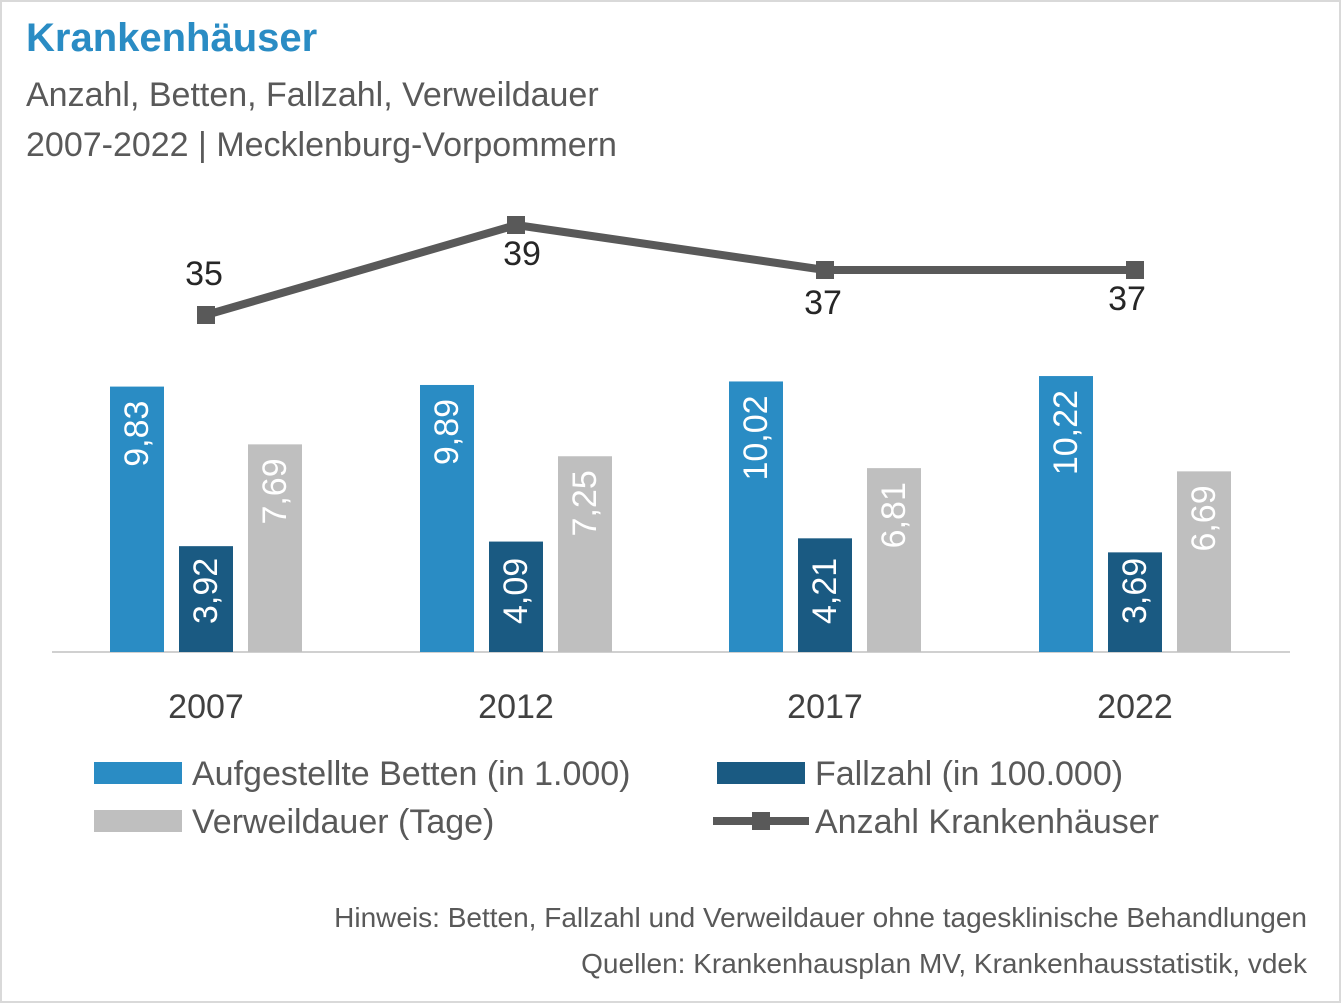 Image resolution: width=1341 pixels, height=1003 pixels. I want to click on legend-label-2: Verweildauer (Tage), so click(343, 822).